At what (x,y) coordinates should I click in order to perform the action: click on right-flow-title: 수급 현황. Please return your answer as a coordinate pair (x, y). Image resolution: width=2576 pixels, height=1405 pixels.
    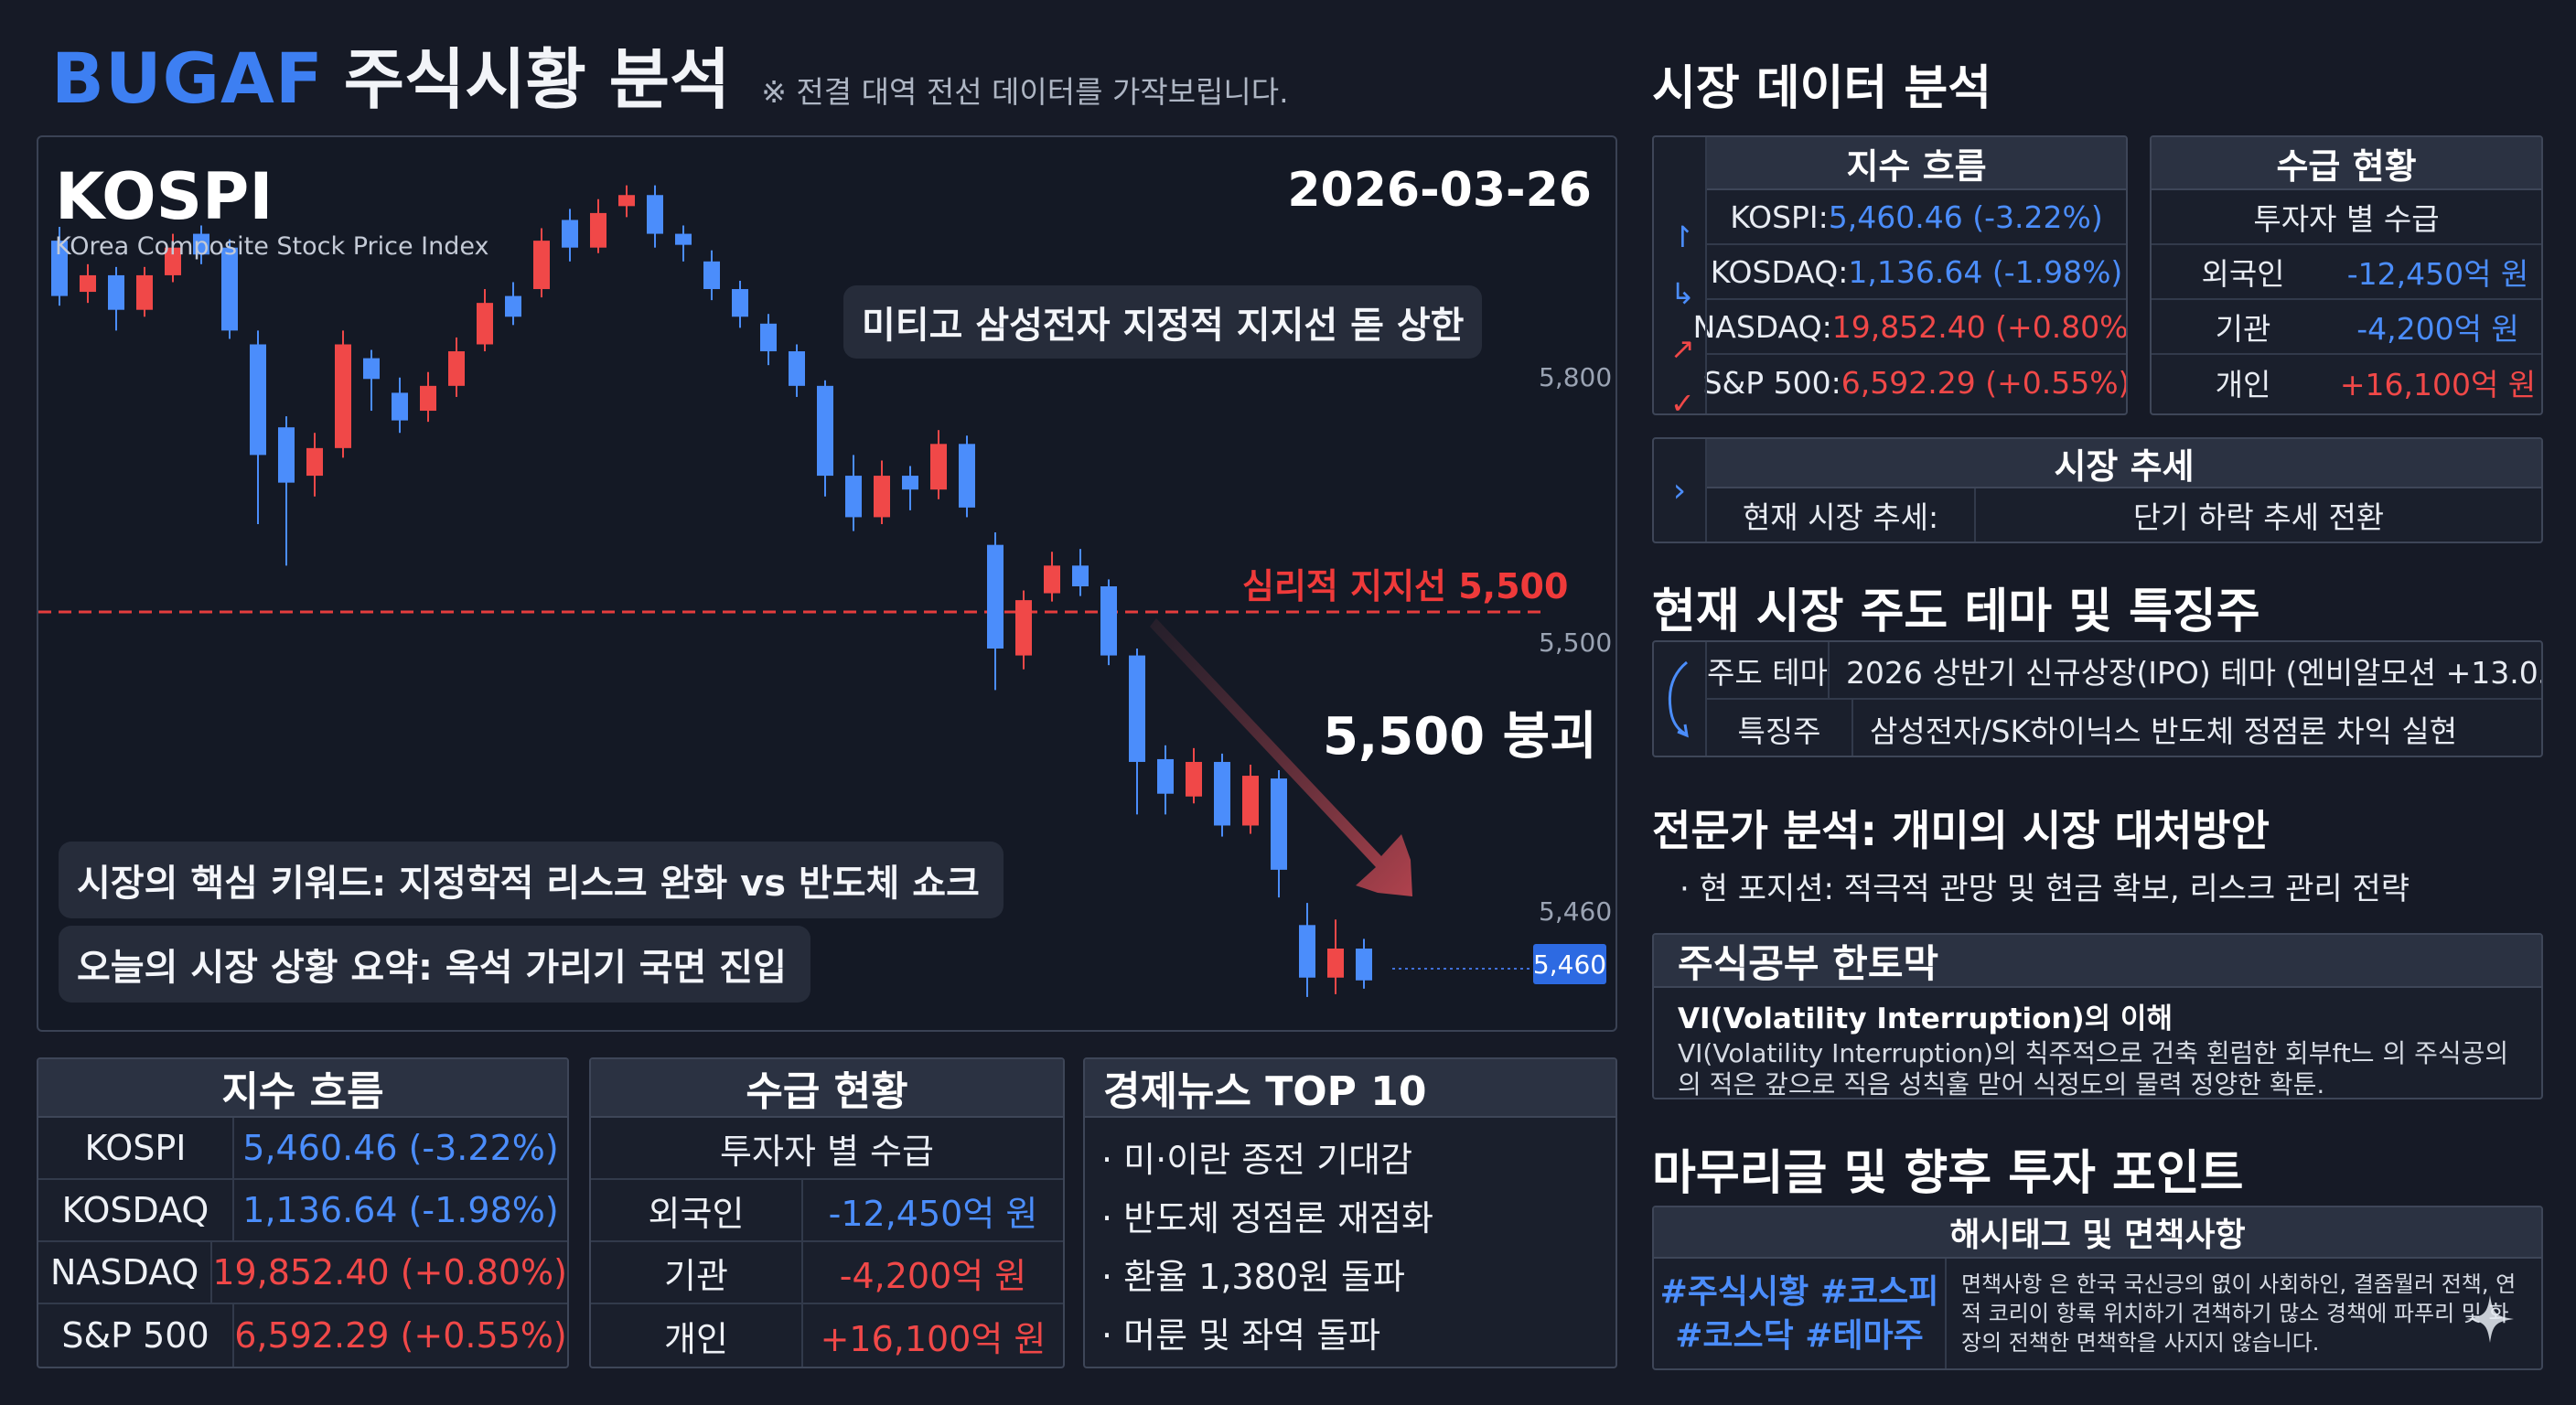
    Looking at the image, I should click on (2347, 163).